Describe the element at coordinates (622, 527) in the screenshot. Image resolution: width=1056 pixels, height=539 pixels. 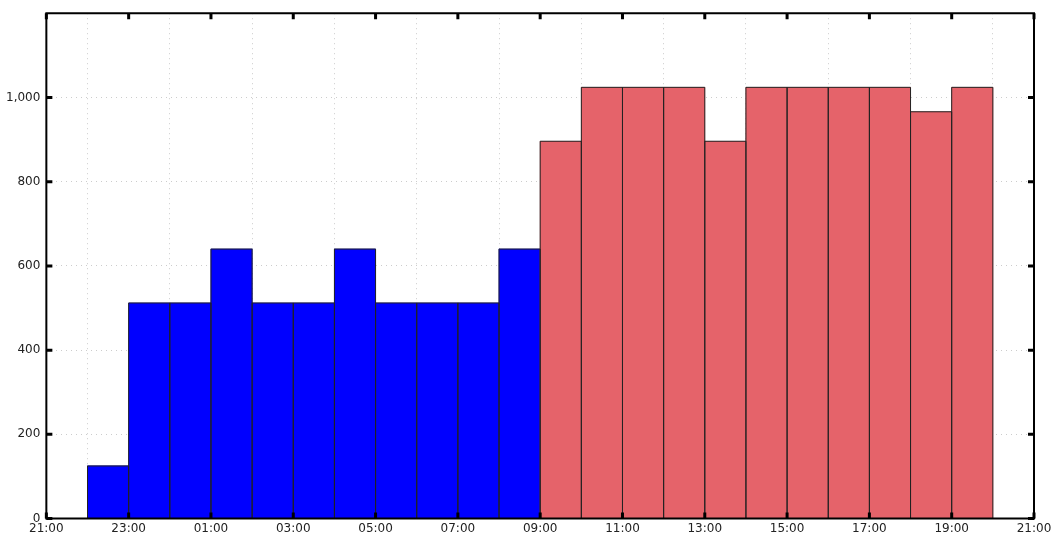
I see `x-tick-label: 11:00` at that location.